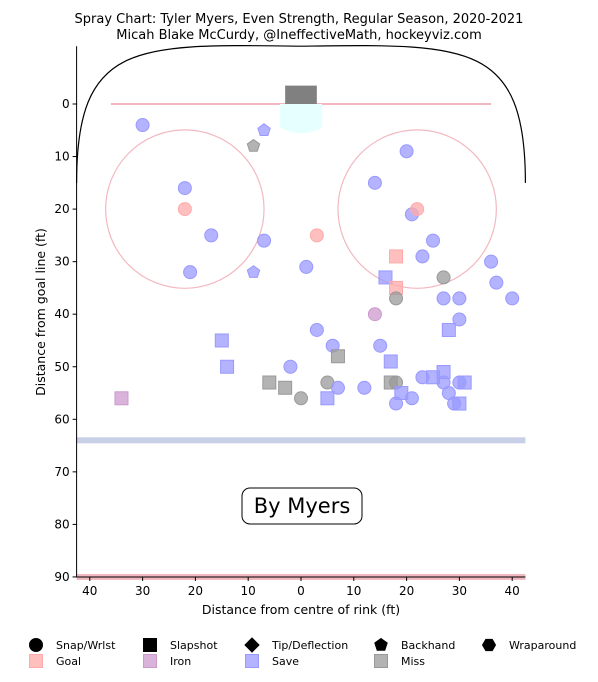  Describe the element at coordinates (301, 94) in the screenshot. I see `goal-net` at that location.